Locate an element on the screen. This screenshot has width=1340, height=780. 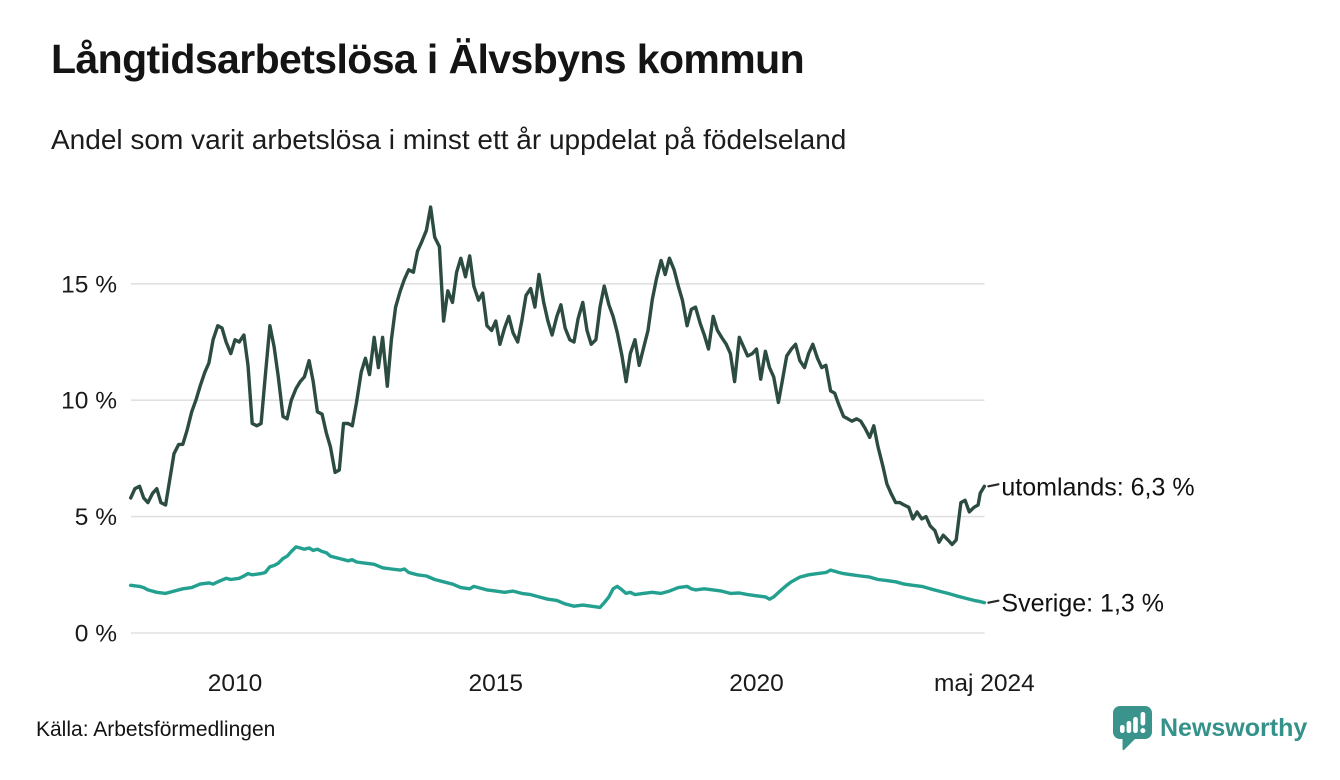
y-tick-label-15: 15 % is located at coordinates (89, 284).